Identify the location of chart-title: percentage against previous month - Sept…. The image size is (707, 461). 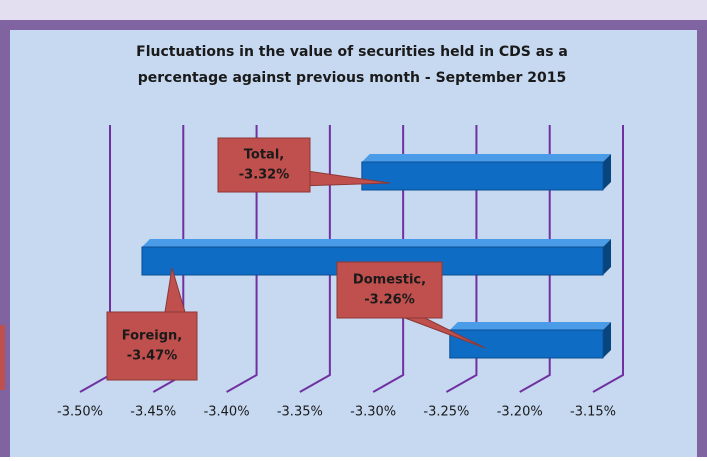
(352, 78).